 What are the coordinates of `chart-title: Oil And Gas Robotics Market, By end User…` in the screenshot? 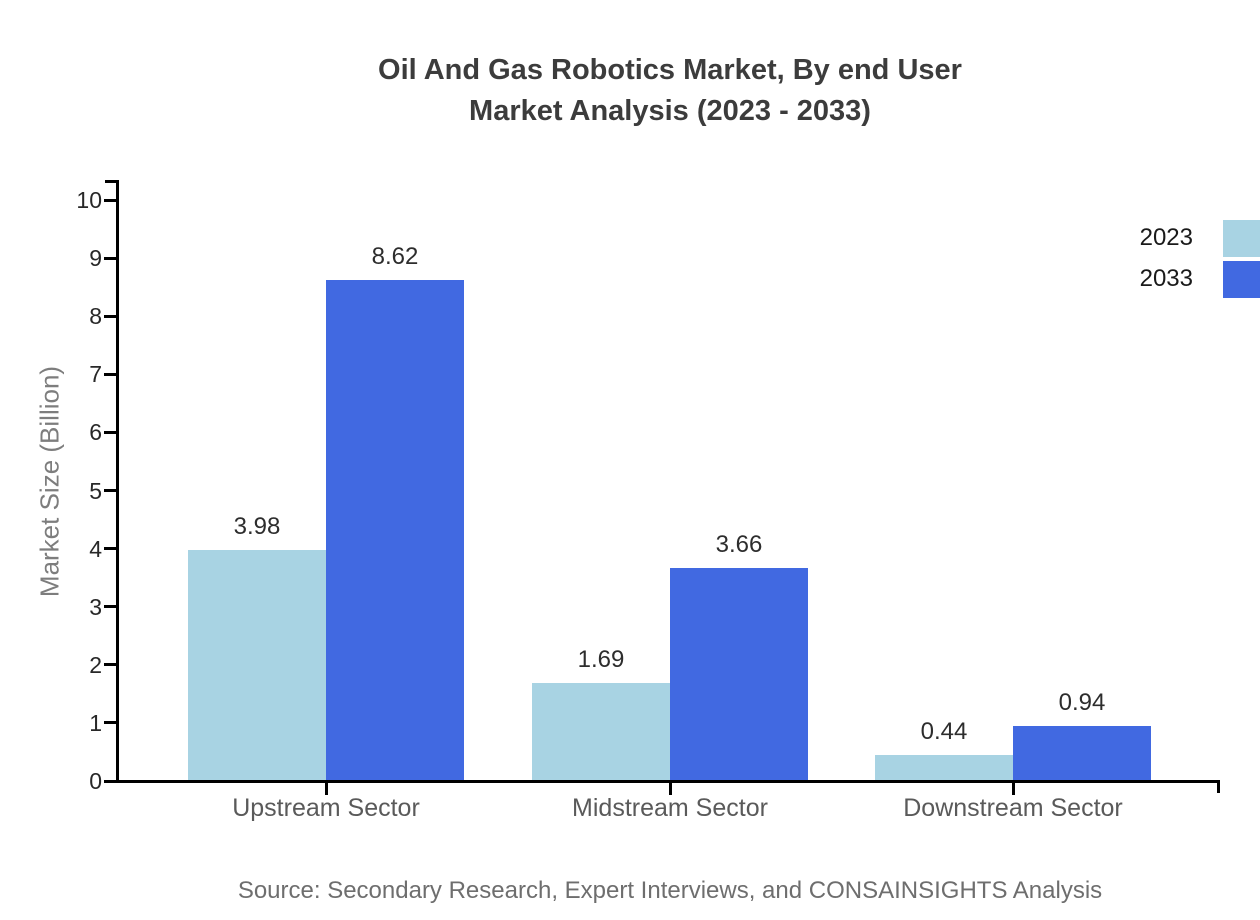 It's located at (670, 91).